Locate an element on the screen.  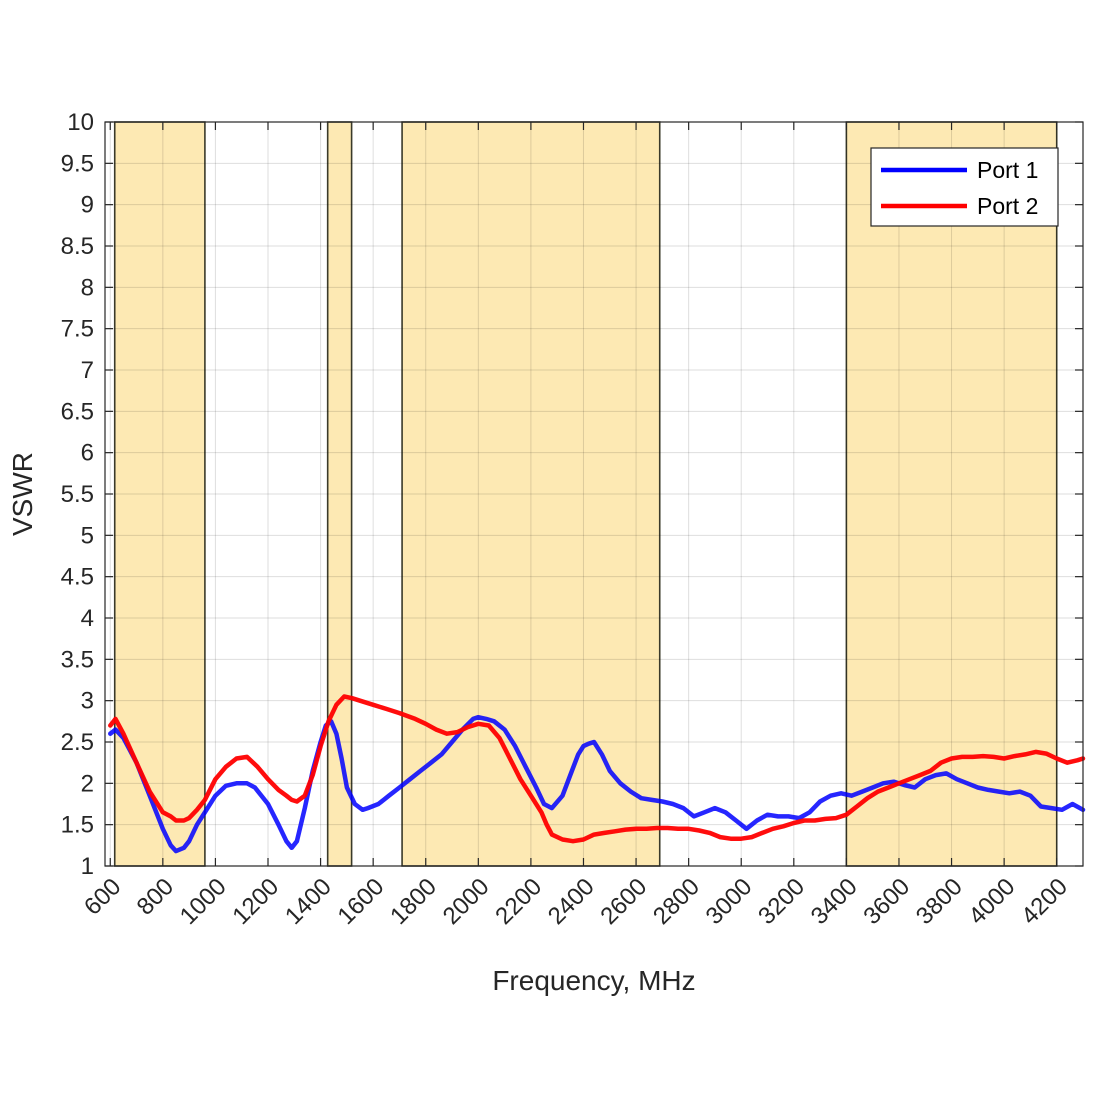
x-tick-label: 4000 is located at coordinates (992, 901).